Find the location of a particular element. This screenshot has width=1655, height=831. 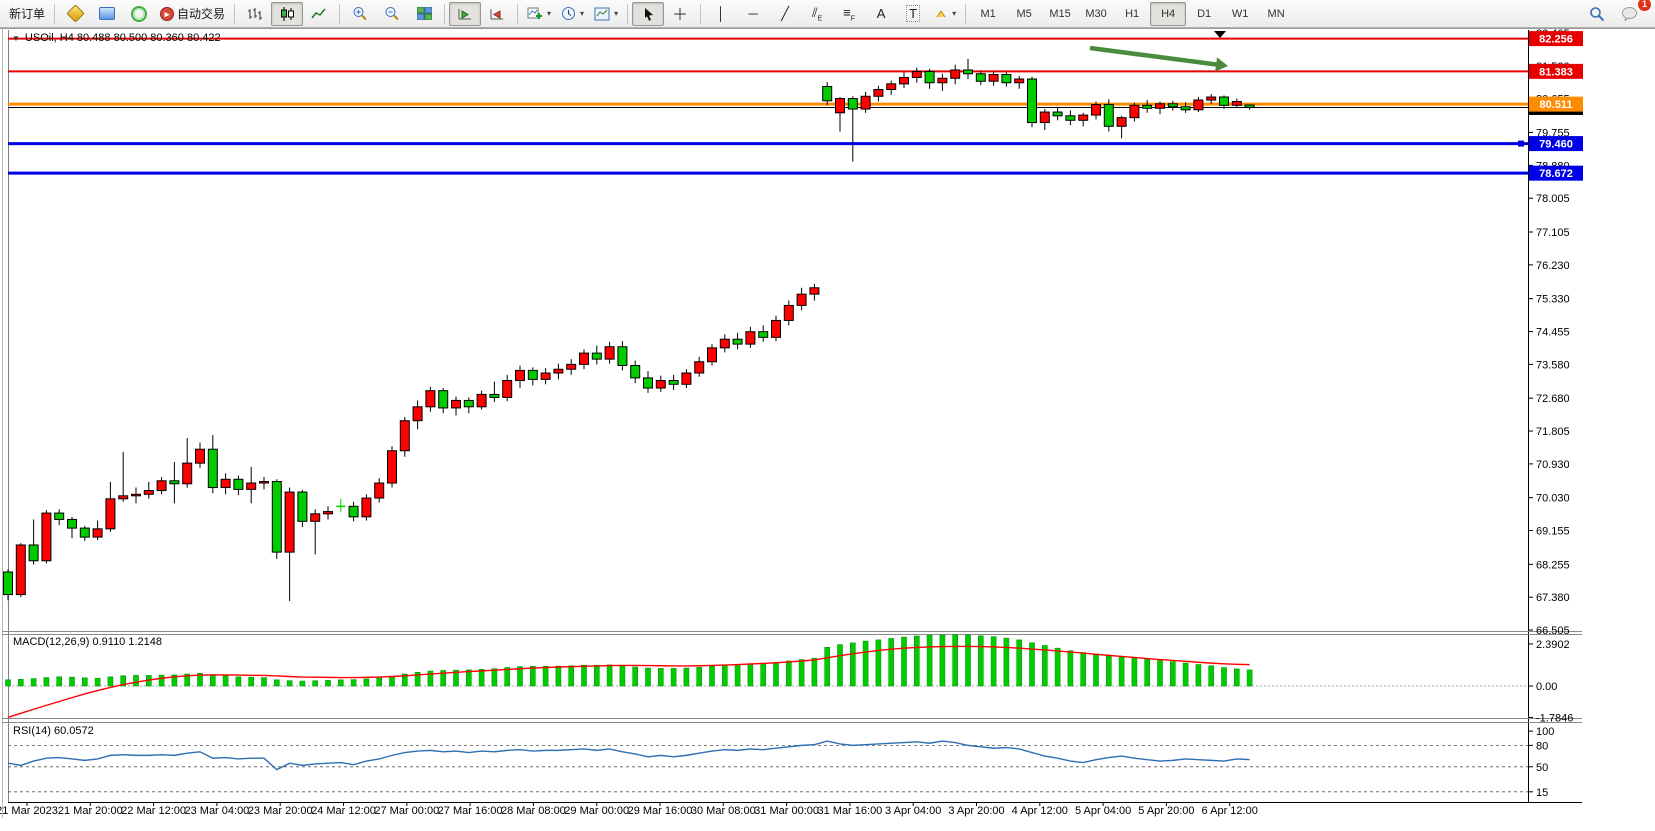

autoscroll-icon is located at coordinates (465, 13).